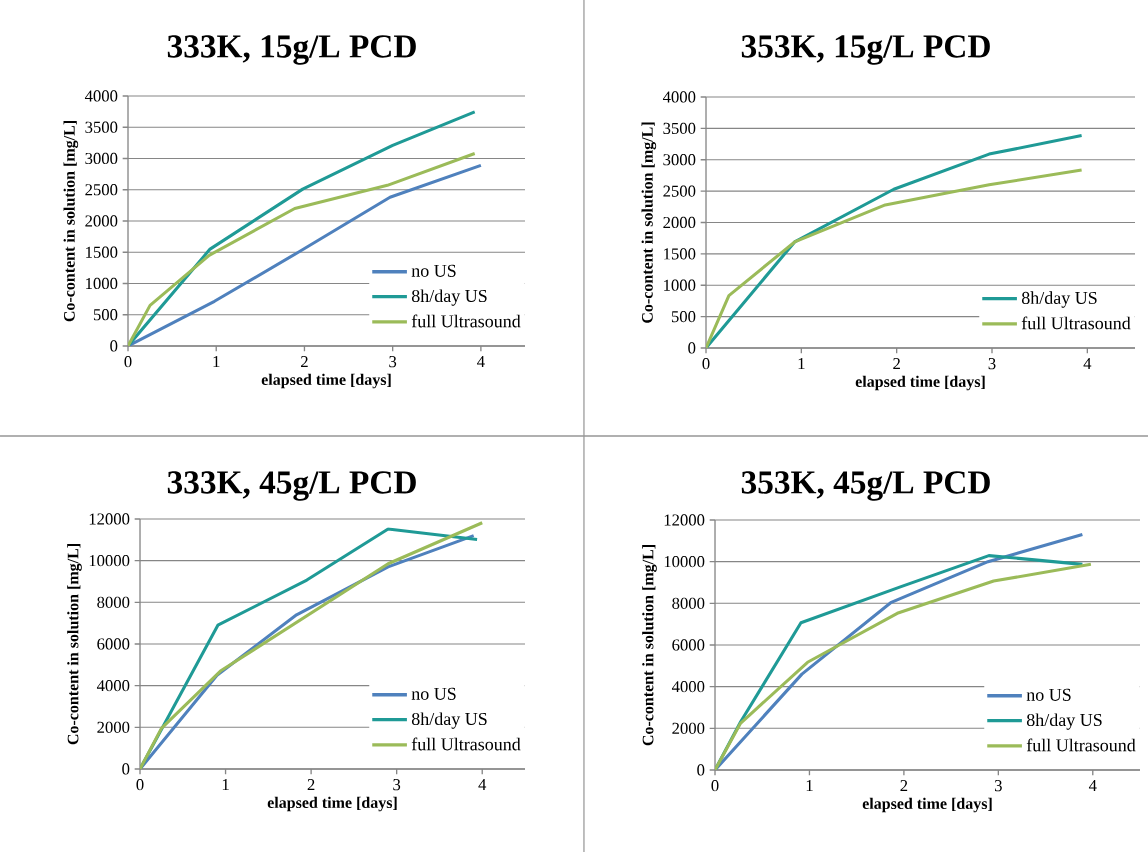 The width and height of the screenshot is (1148, 852). Describe the element at coordinates (291, 50) in the screenshot. I see `chart-title: 333K, 15g/L PCD` at that location.